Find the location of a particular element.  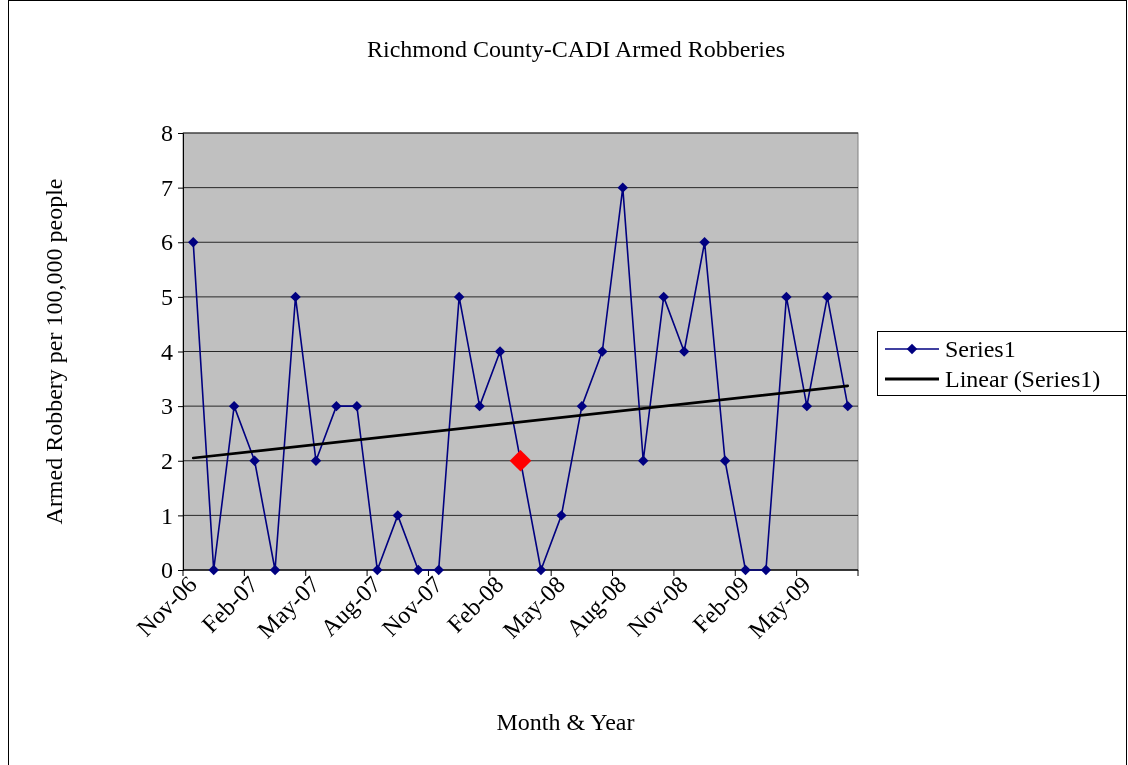

y-tick-label: 3 is located at coordinates (167, 406).